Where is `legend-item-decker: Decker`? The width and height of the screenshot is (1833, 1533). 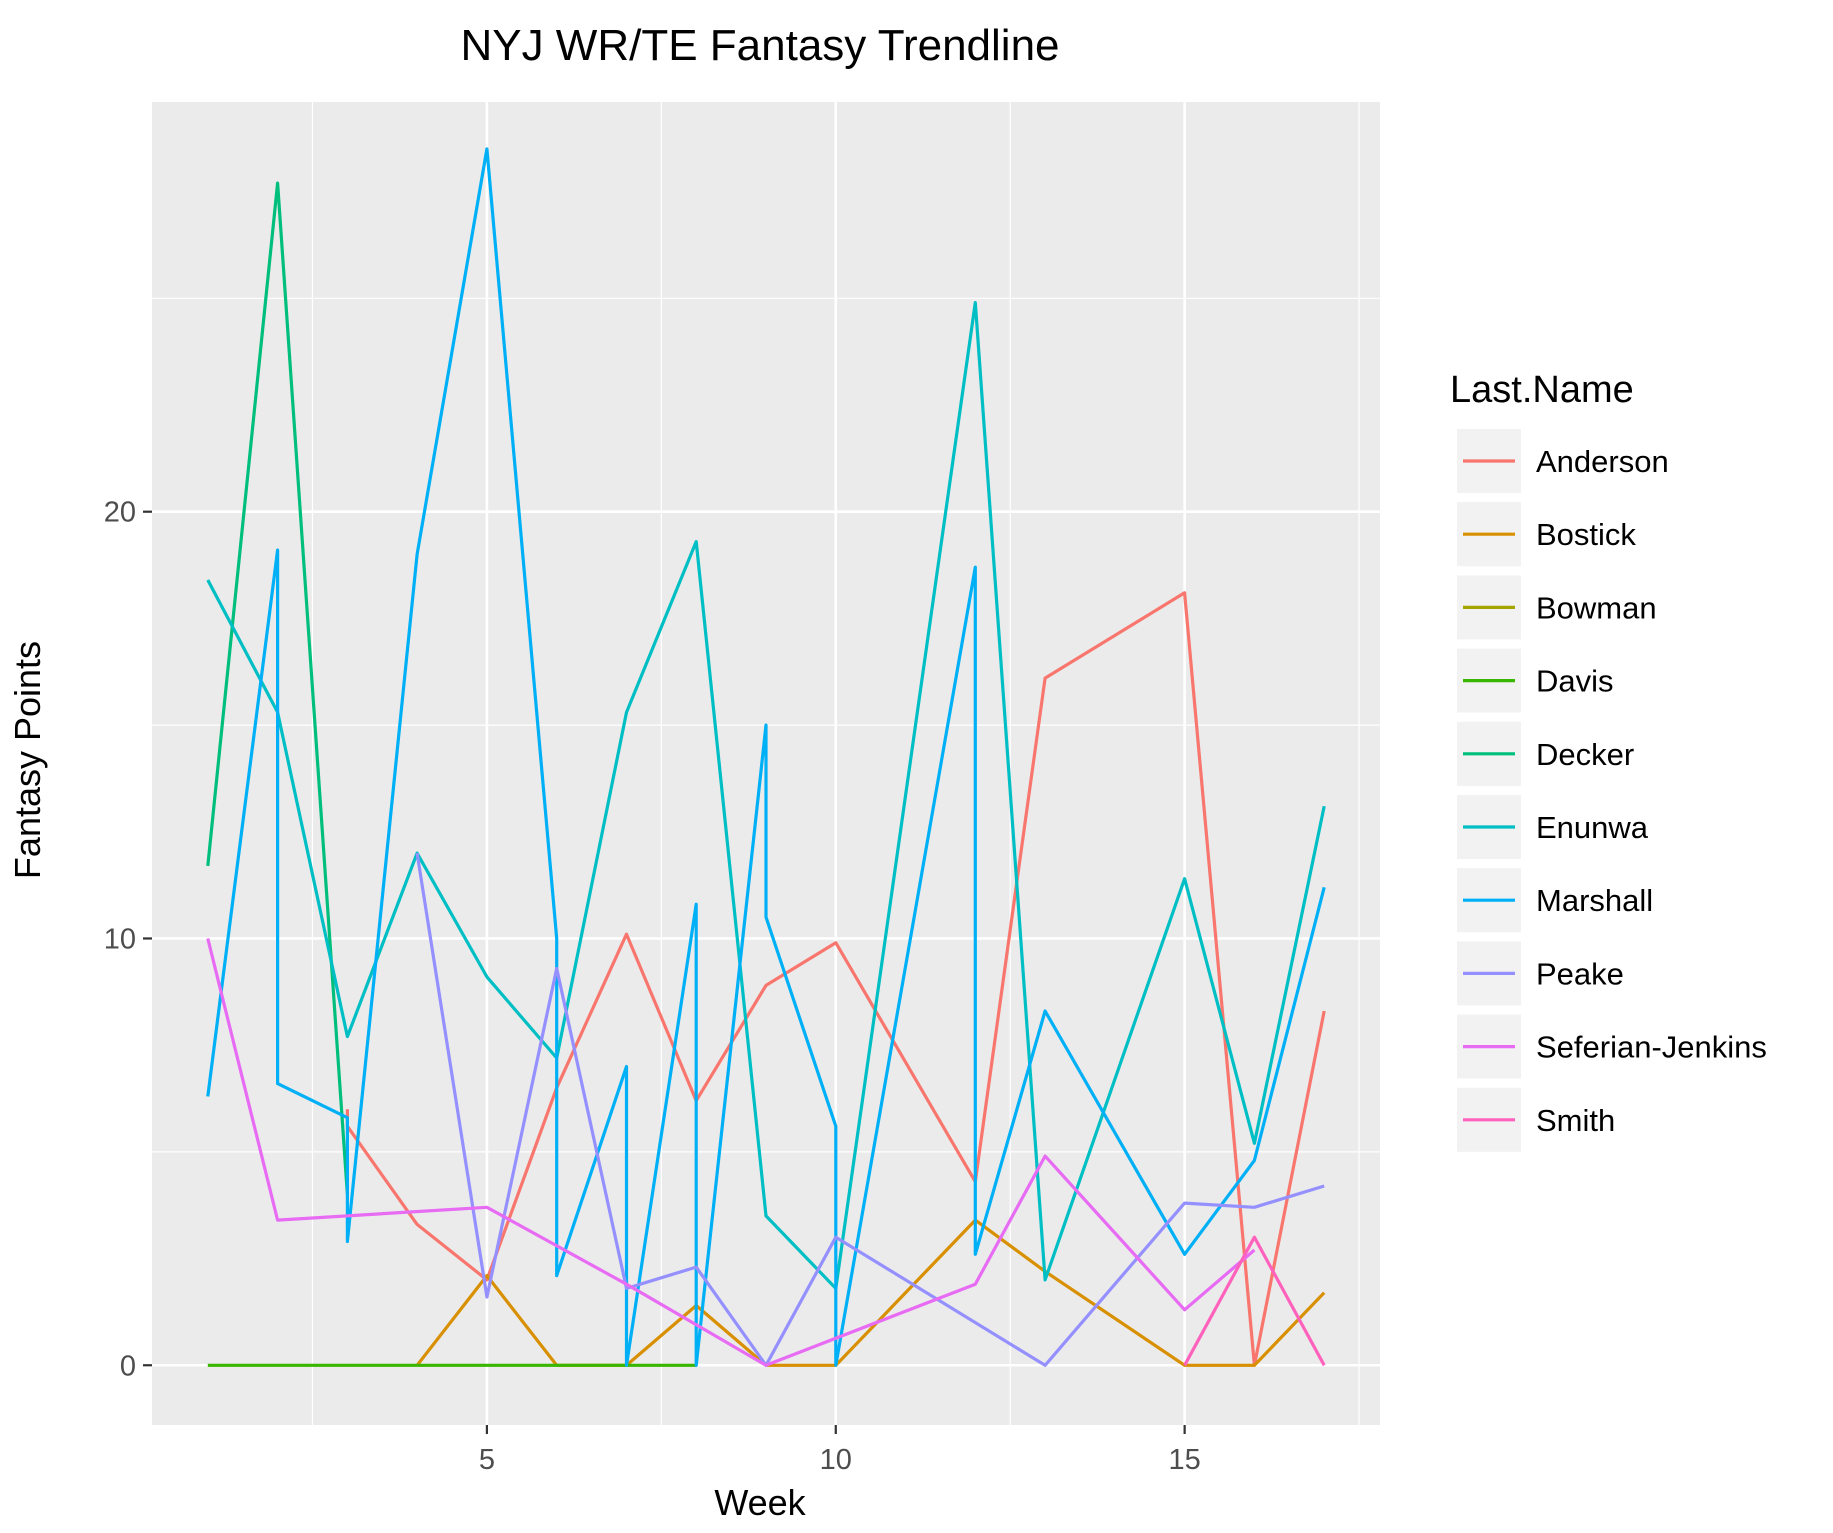 legend-item-decker: Decker is located at coordinates (1544, 753).